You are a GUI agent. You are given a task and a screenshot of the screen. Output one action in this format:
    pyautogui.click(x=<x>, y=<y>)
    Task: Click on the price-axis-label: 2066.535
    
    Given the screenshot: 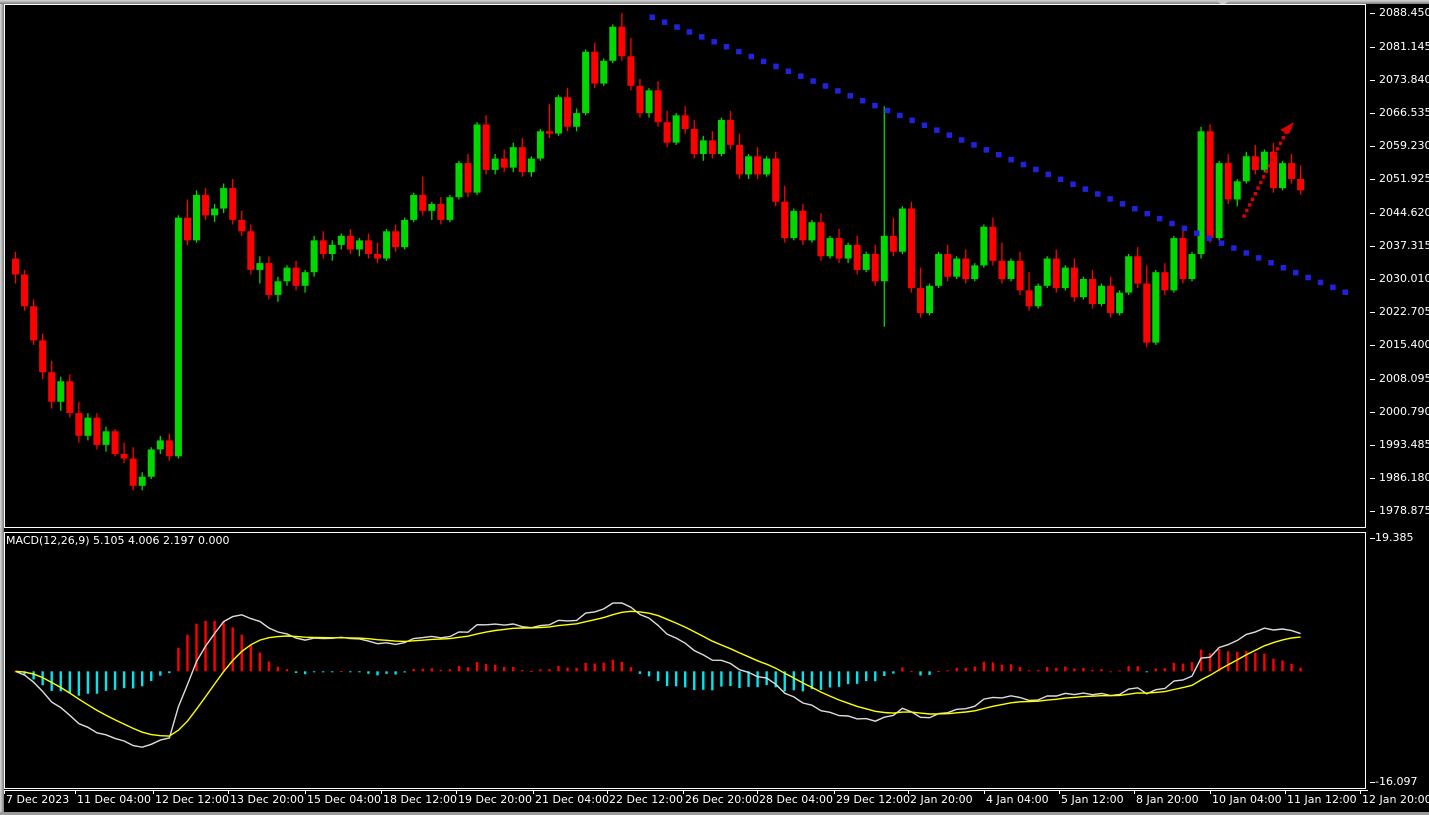 What is the action you would take?
    pyautogui.click(x=1404, y=112)
    